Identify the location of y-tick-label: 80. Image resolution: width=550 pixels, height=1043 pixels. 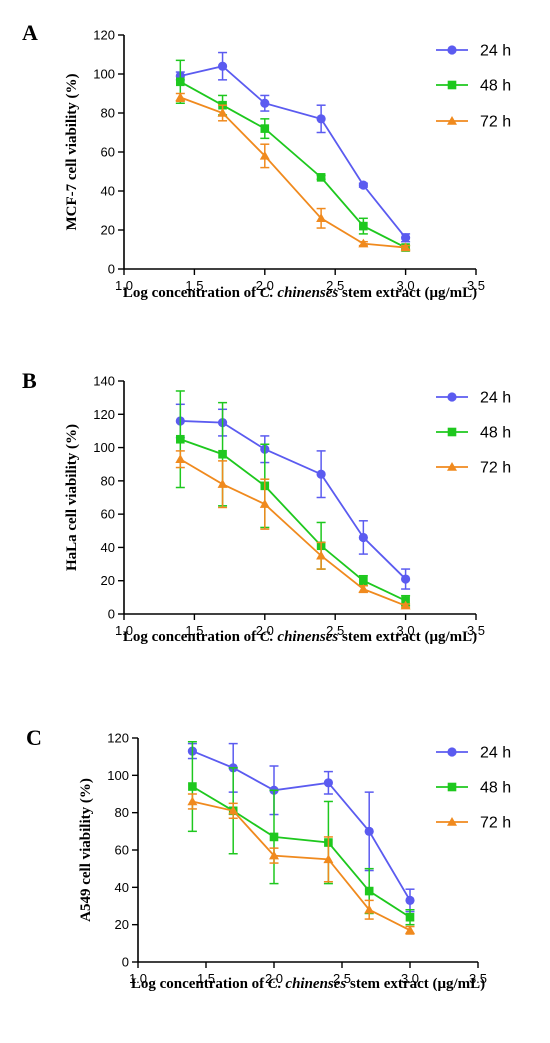
(108, 480).